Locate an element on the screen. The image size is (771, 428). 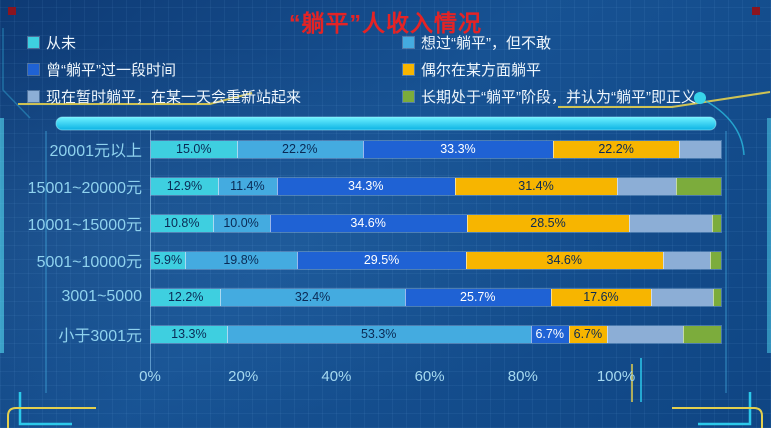
segment-value-label: 31.4% is located at coordinates (536, 186).